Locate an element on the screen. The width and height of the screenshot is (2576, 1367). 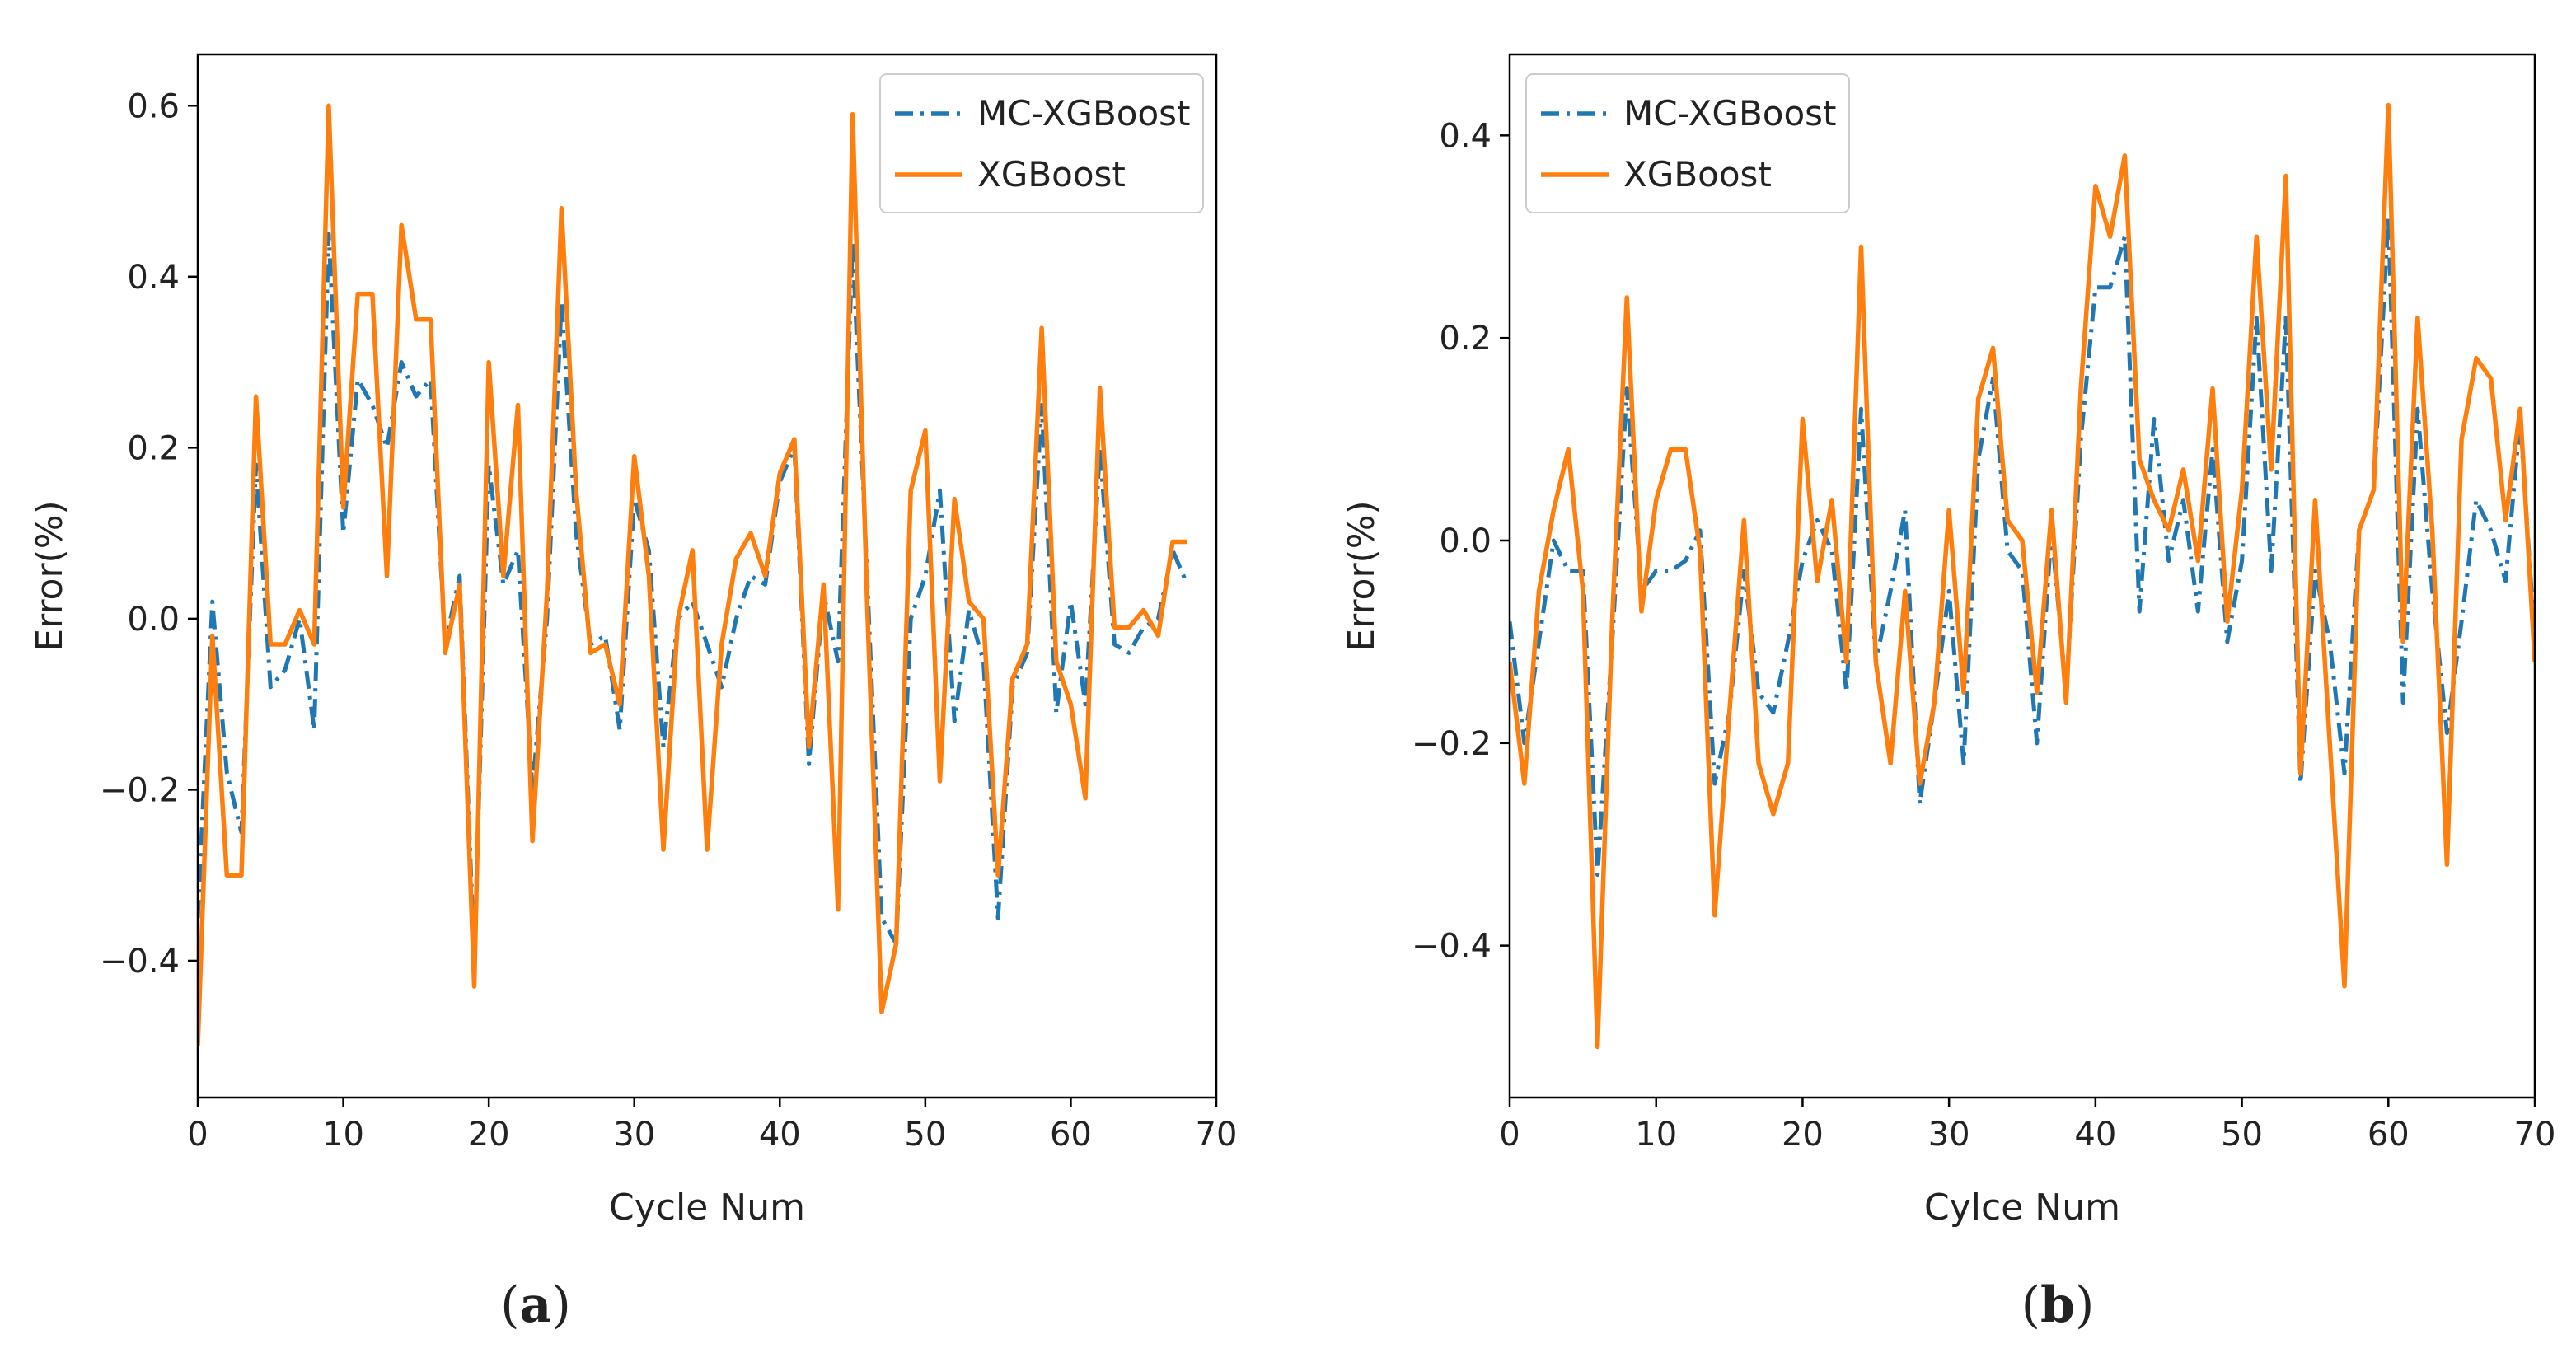
x-axis-title: Cylce Num is located at coordinates (2022, 1208).